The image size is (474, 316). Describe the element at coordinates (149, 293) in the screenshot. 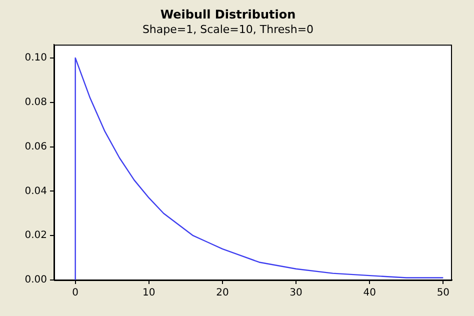

I see `x-tick-label: 10` at that location.